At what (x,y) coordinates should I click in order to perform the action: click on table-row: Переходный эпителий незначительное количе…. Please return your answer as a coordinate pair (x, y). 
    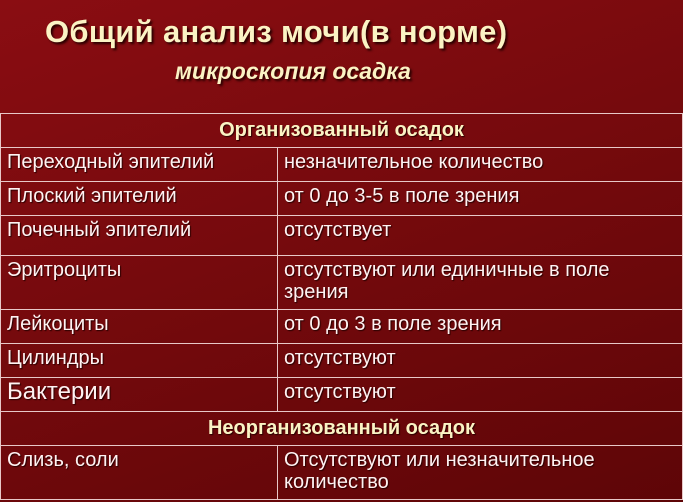
    Looking at the image, I should click on (341, 164).